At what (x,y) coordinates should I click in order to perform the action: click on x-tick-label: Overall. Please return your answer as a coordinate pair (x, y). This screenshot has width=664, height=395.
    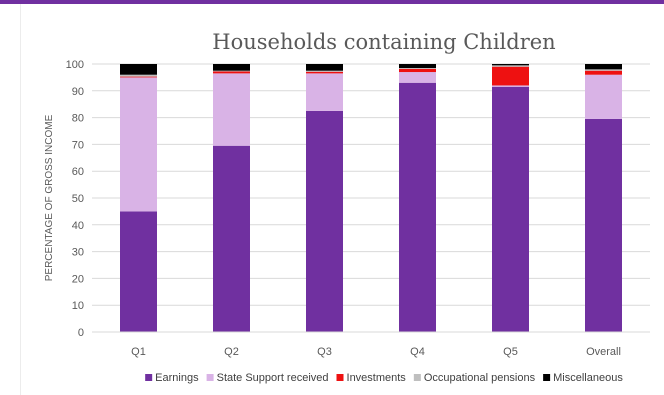
    Looking at the image, I should click on (603, 352).